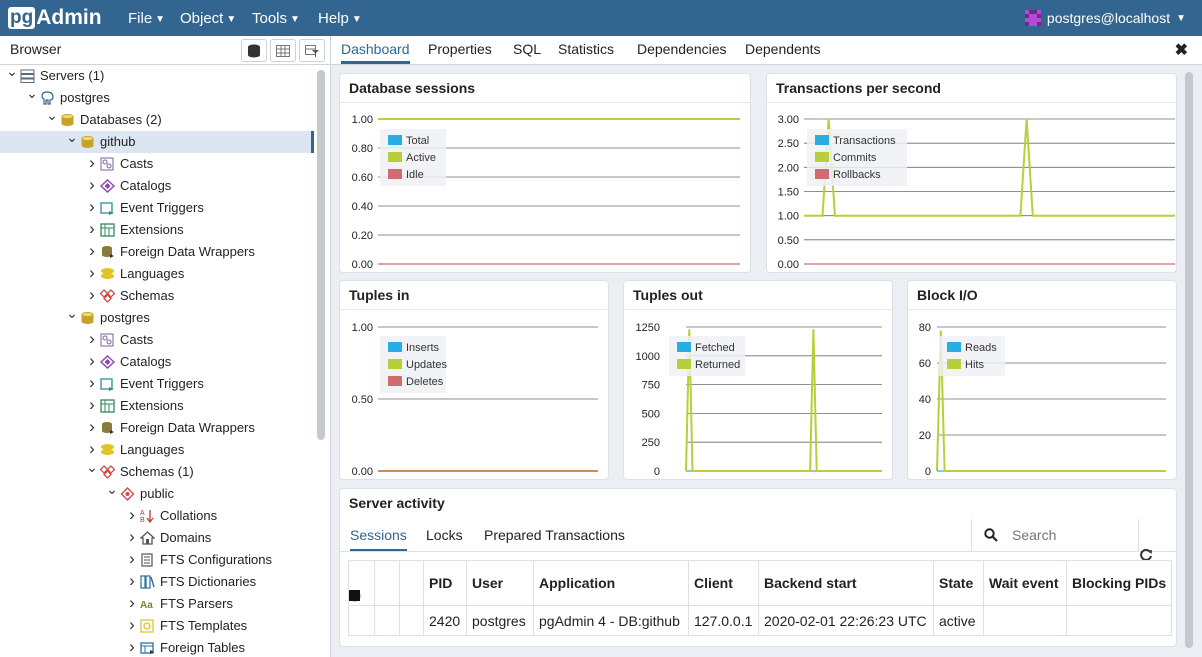 The image size is (1202, 657). I want to click on tree-item: › FTS Dictionaries, so click(157, 582).